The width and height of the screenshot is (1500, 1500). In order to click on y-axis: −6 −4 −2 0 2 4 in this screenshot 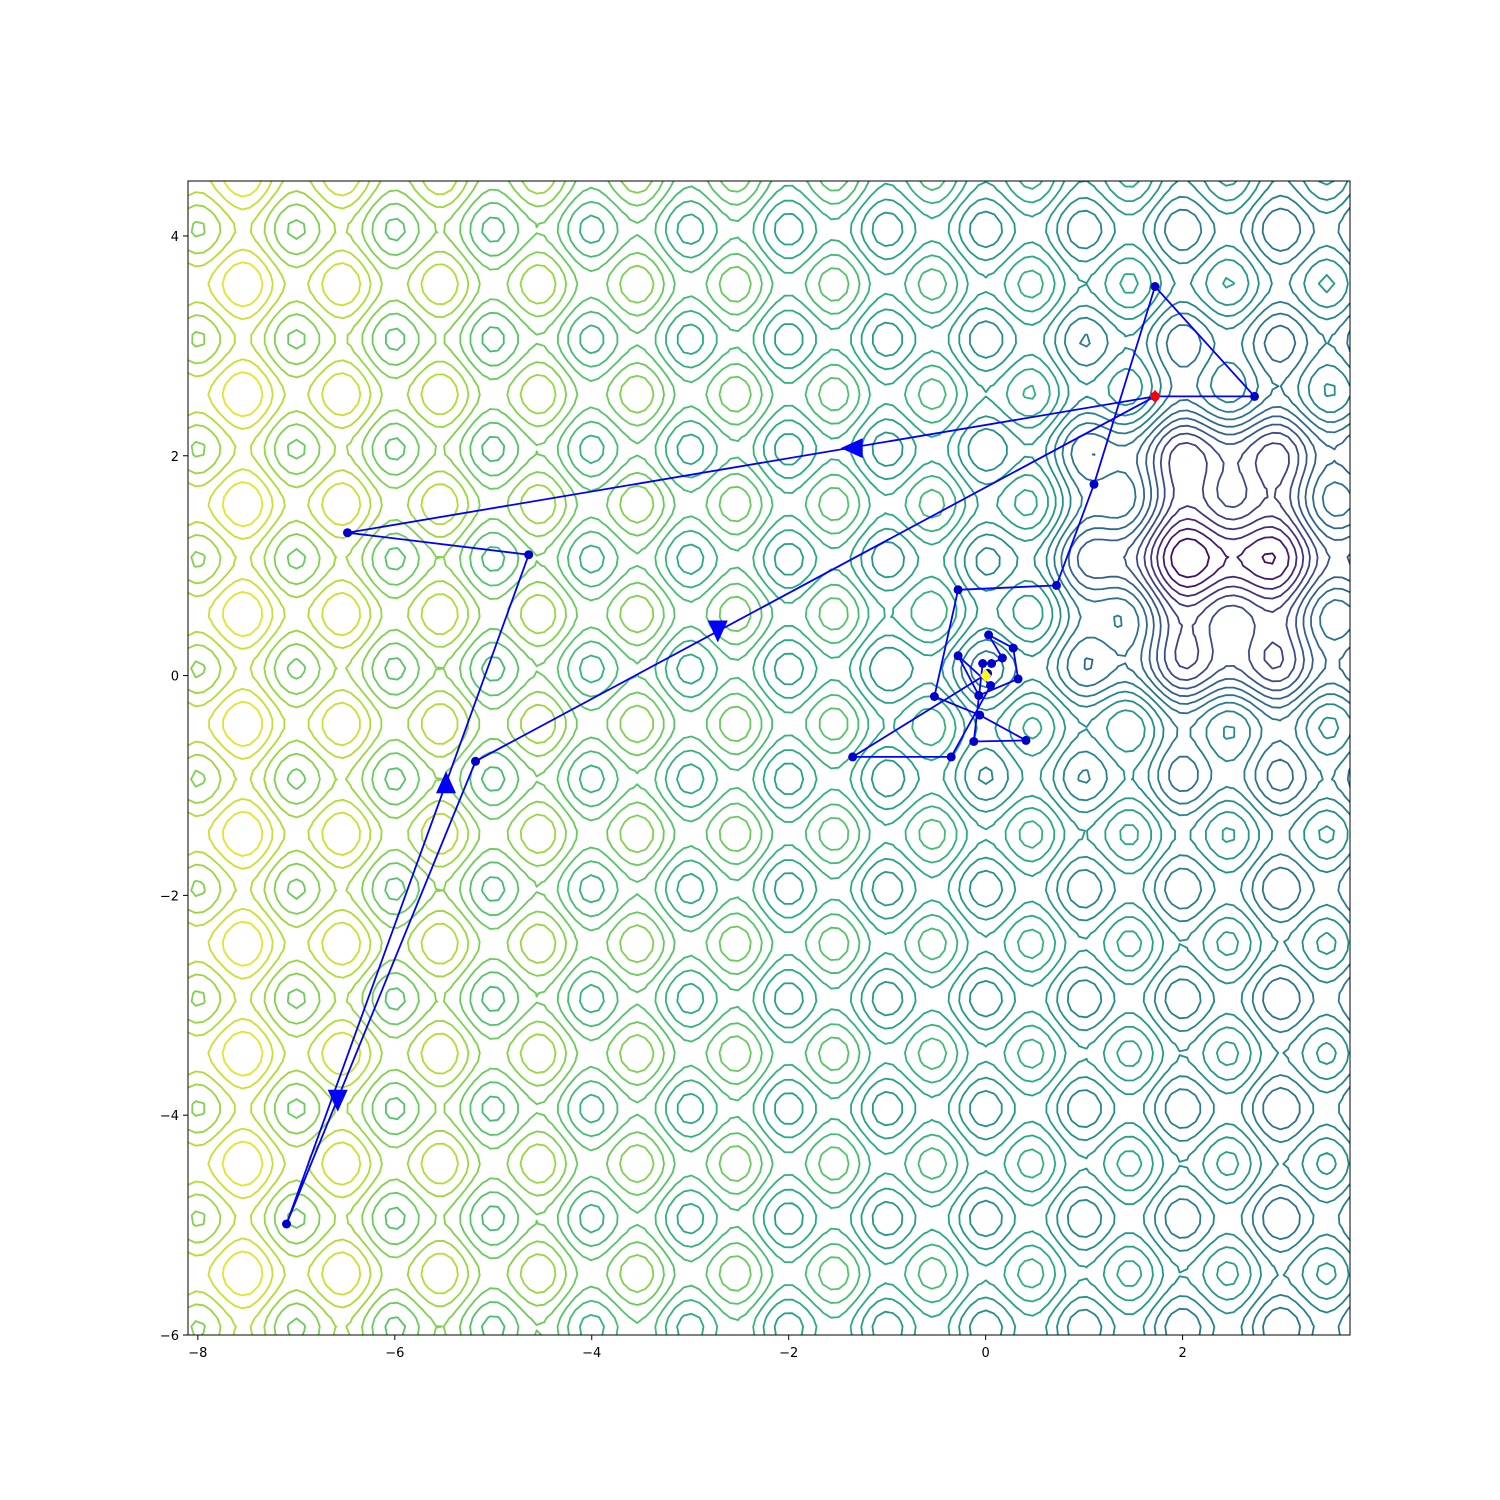, I will do `click(174, 787)`.